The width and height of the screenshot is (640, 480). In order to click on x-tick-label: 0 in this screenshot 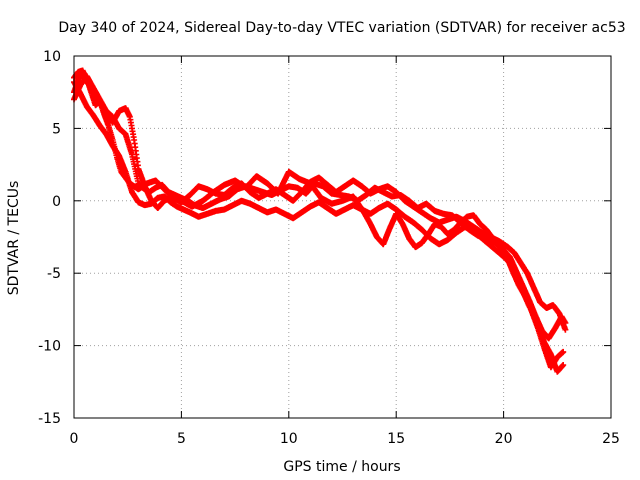, I will do `click(74, 439)`.